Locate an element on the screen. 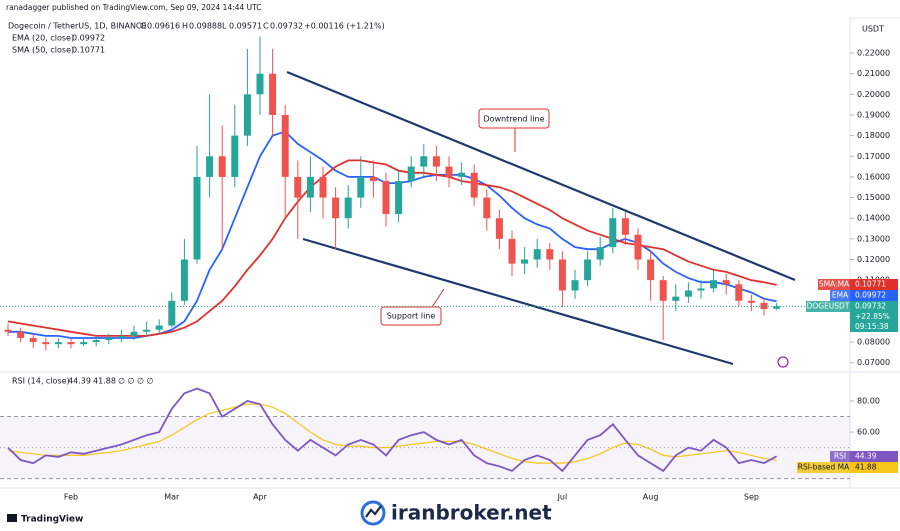 The width and height of the screenshot is (900, 531). currency: USDT is located at coordinates (873, 29).